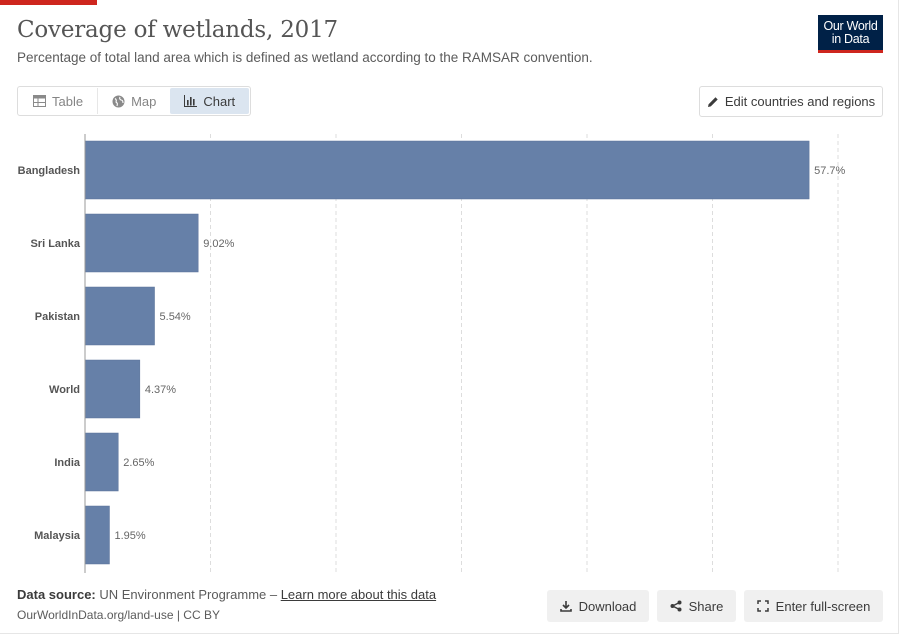  What do you see at coordinates (64, 390) in the screenshot?
I see `category-label: World` at bounding box center [64, 390].